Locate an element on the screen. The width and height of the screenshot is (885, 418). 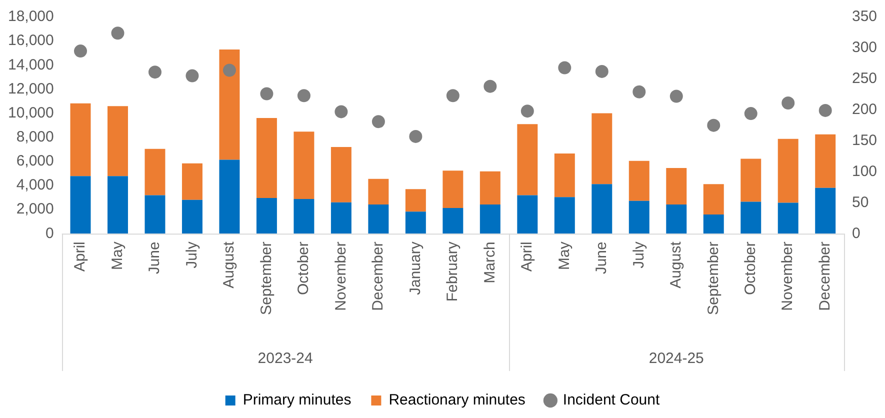
y2-tick-label: 50 is located at coordinates (860, 202).